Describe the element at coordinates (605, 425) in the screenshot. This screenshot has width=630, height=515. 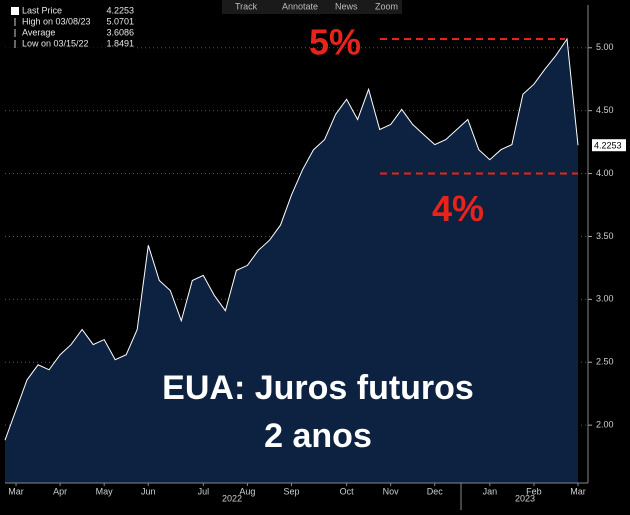
I see `y-tick-label: 2.00` at that location.